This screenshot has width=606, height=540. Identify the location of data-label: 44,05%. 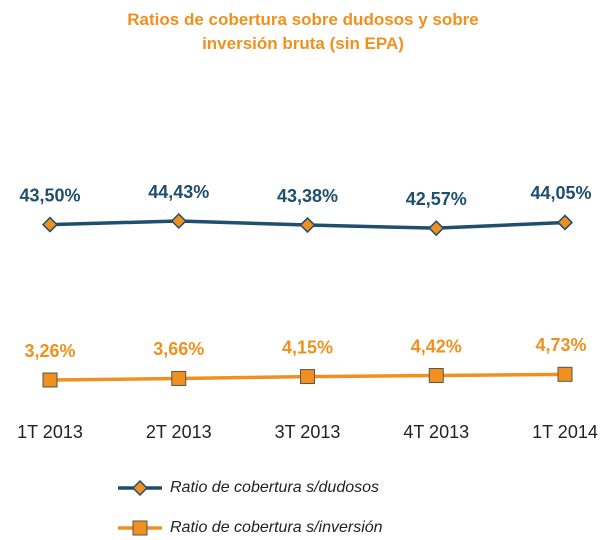
(560, 193).